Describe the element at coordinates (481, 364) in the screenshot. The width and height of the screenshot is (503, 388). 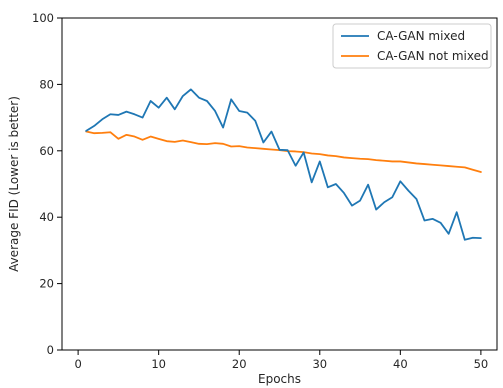
I see `x-tick-label: 50` at that location.